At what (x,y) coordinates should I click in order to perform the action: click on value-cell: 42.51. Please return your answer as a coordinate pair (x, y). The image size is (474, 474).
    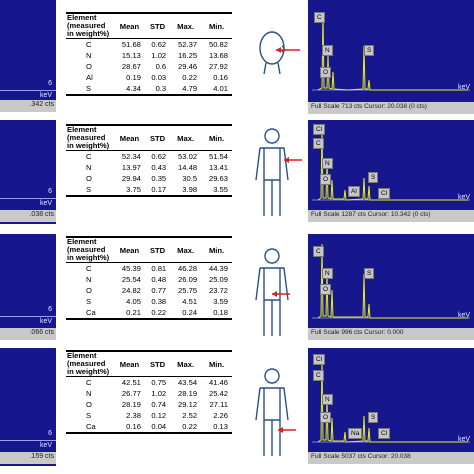
    Looking at the image, I should click on (131, 382).